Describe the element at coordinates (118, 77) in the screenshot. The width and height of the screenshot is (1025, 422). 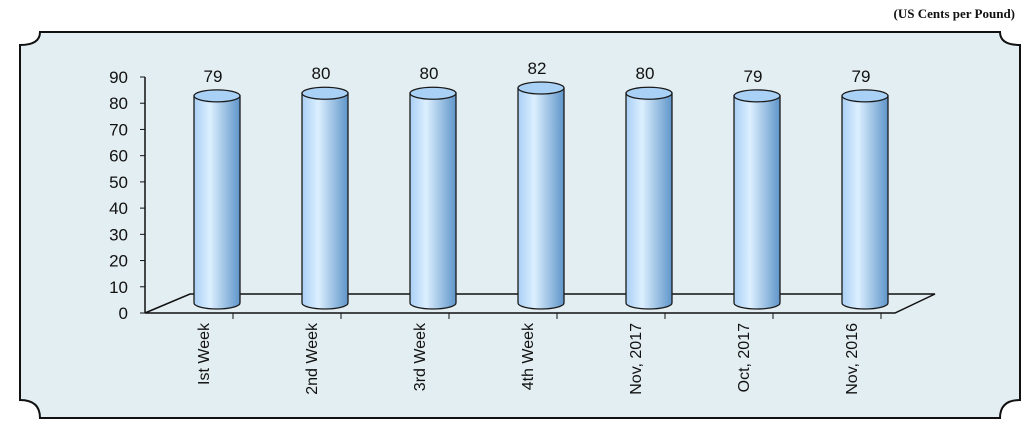
I see `y-tick-label: 90` at that location.